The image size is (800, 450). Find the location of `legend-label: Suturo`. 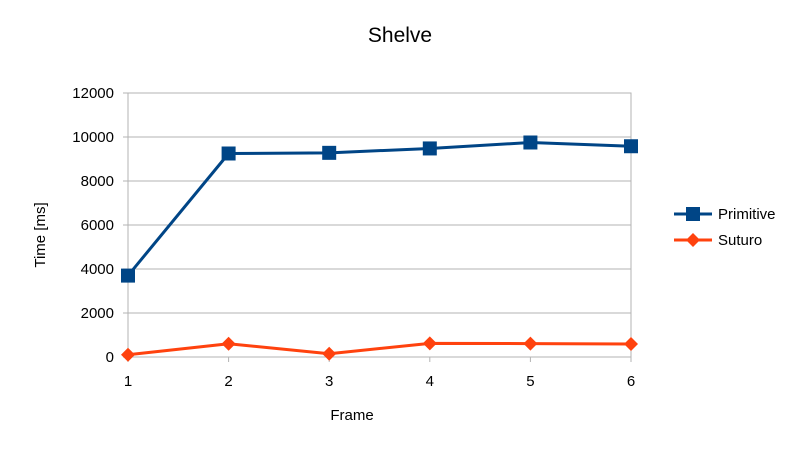

legend-label: Suturo is located at coordinates (740, 240).